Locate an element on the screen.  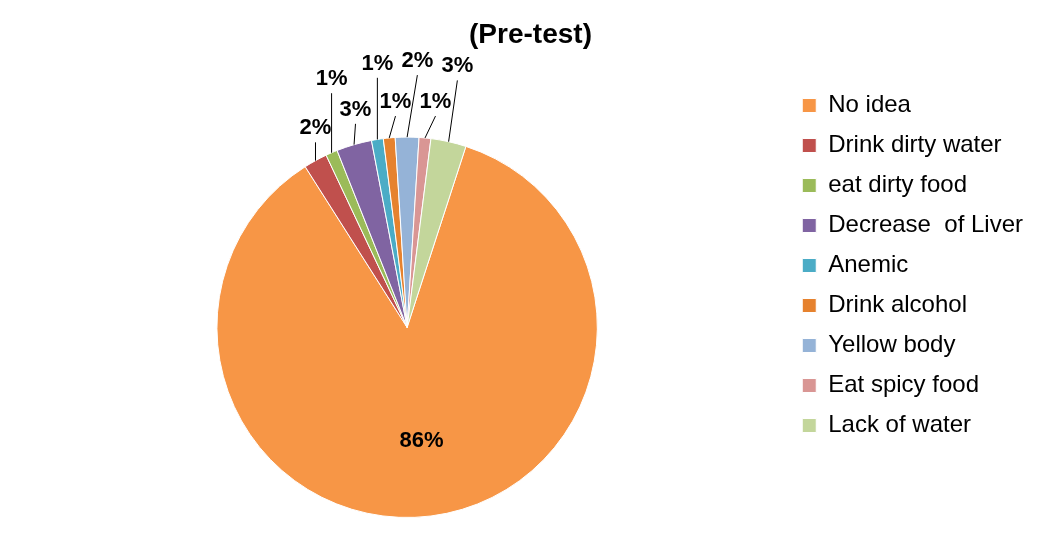
legend-label: Yellow body is located at coordinates (892, 344).